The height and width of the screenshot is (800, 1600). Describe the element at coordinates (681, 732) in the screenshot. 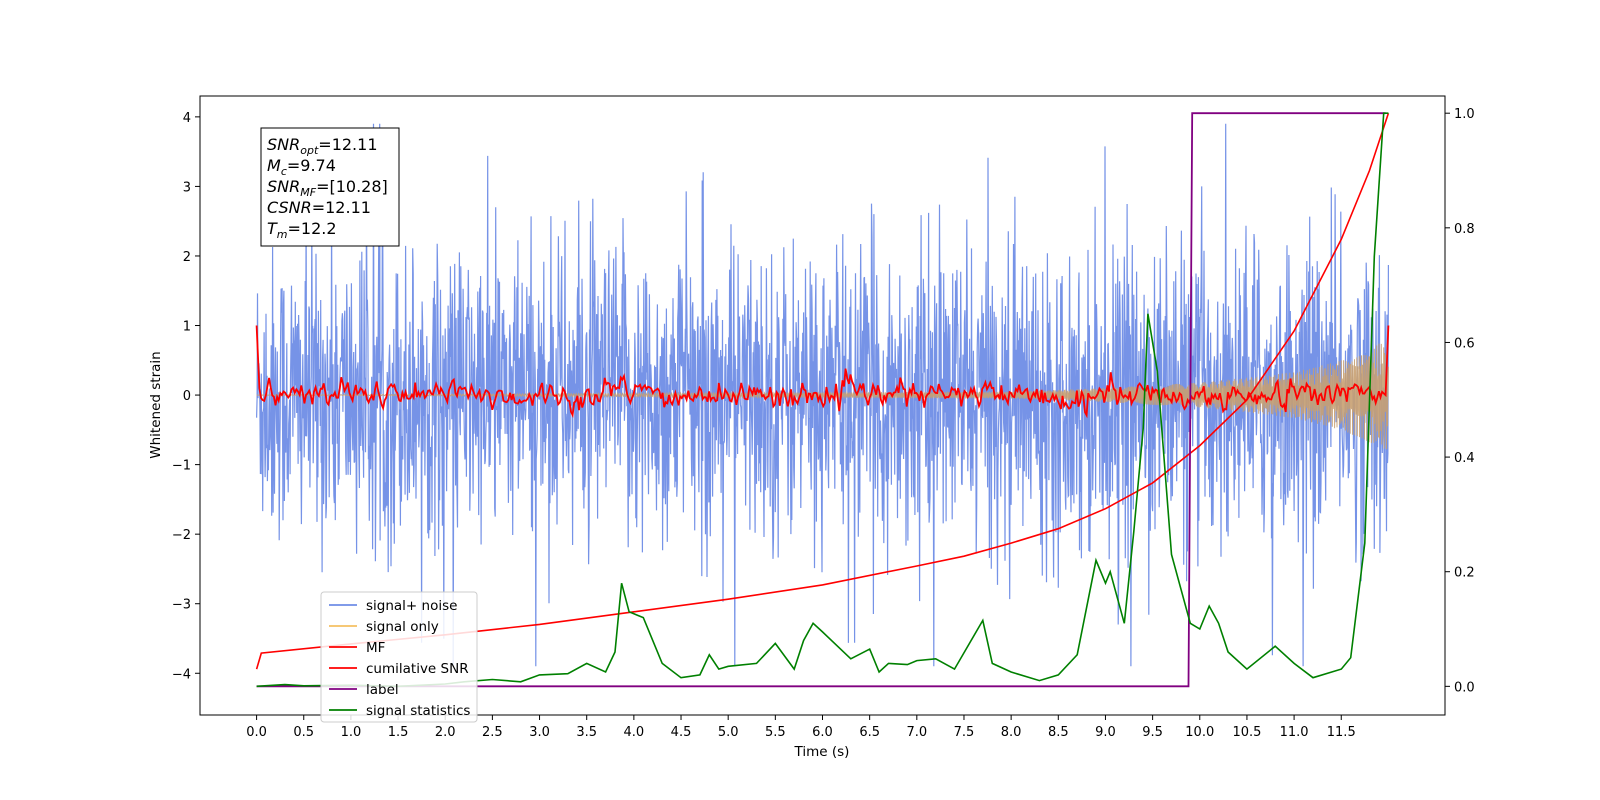

I see `x-tick-label: 4.5` at that location.